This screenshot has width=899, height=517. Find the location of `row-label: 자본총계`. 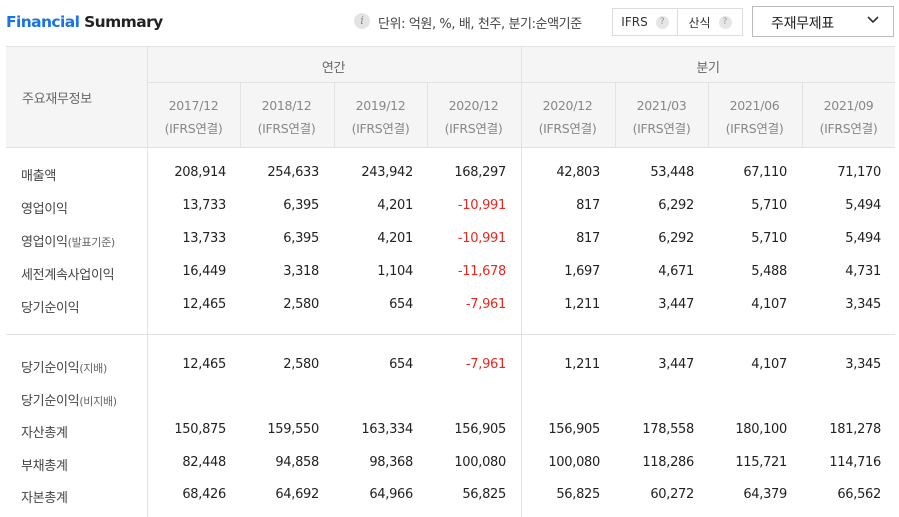

row-label: 자본총계 is located at coordinates (44, 496).